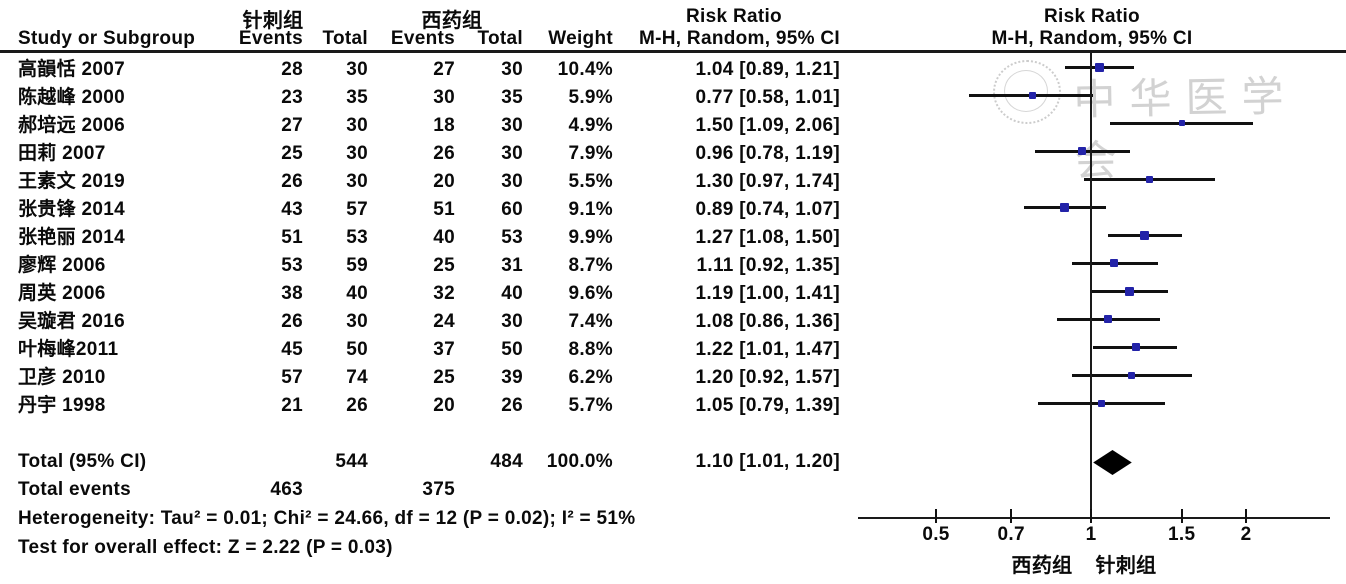 This screenshot has height=584, width=1346. I want to click on weight-value: 5.9%, so click(590, 97).